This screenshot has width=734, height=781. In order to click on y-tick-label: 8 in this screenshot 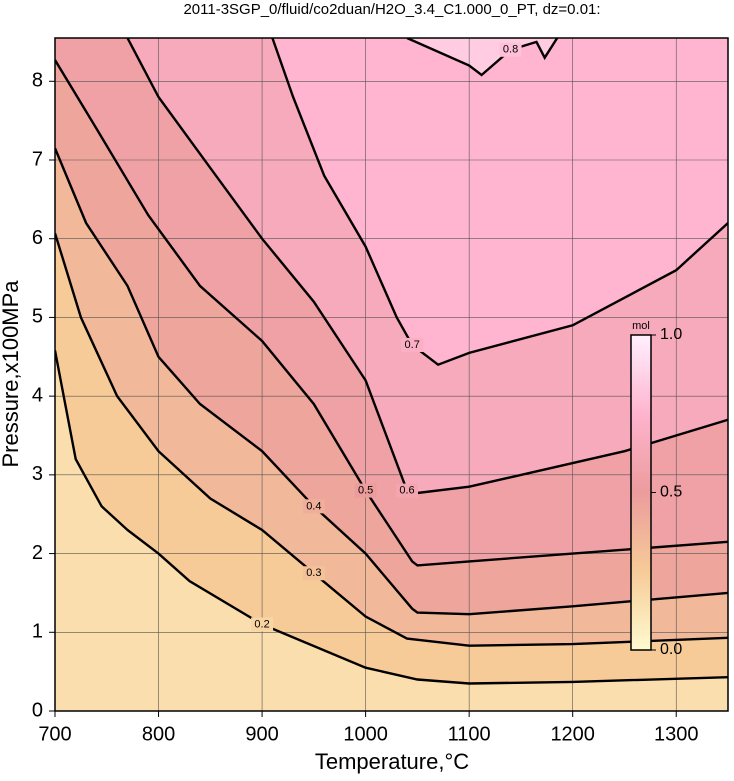, I will do `click(37, 81)`.